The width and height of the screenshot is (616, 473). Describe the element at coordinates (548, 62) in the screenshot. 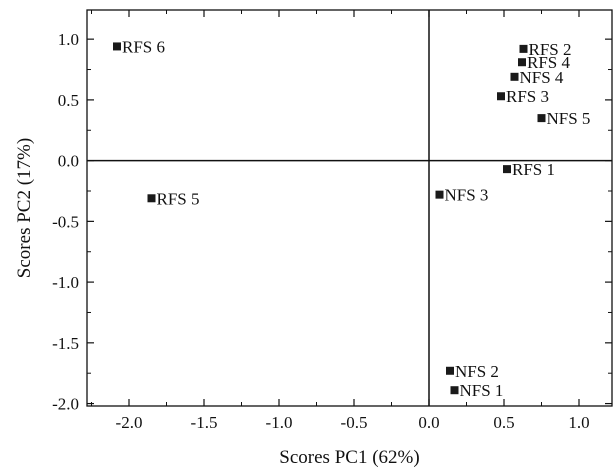

I see `data-point-label: RFS 4` at that location.